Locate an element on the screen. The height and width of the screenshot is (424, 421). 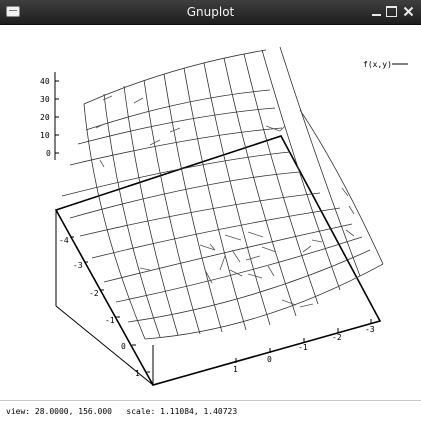
z-tick-label: 10 is located at coordinates (45, 135).